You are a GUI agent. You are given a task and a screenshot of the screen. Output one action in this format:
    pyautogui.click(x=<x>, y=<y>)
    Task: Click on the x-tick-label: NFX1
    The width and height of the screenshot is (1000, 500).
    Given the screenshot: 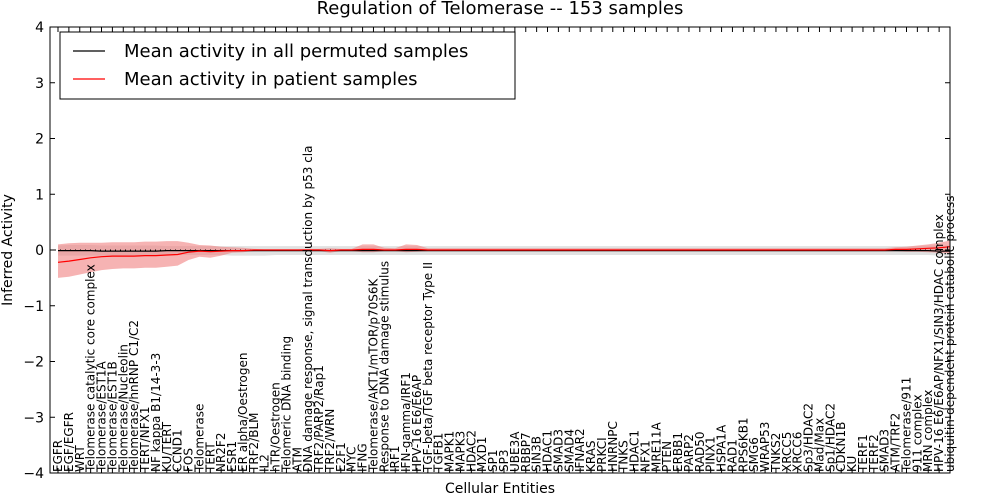 What is the action you would take?
    pyautogui.click(x=645, y=456)
    